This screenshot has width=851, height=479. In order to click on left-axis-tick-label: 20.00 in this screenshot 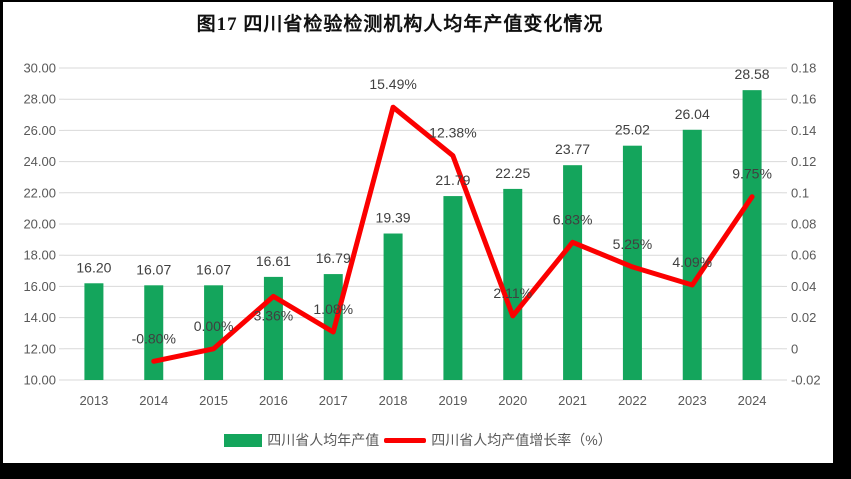, I will do `click(39, 224)`.